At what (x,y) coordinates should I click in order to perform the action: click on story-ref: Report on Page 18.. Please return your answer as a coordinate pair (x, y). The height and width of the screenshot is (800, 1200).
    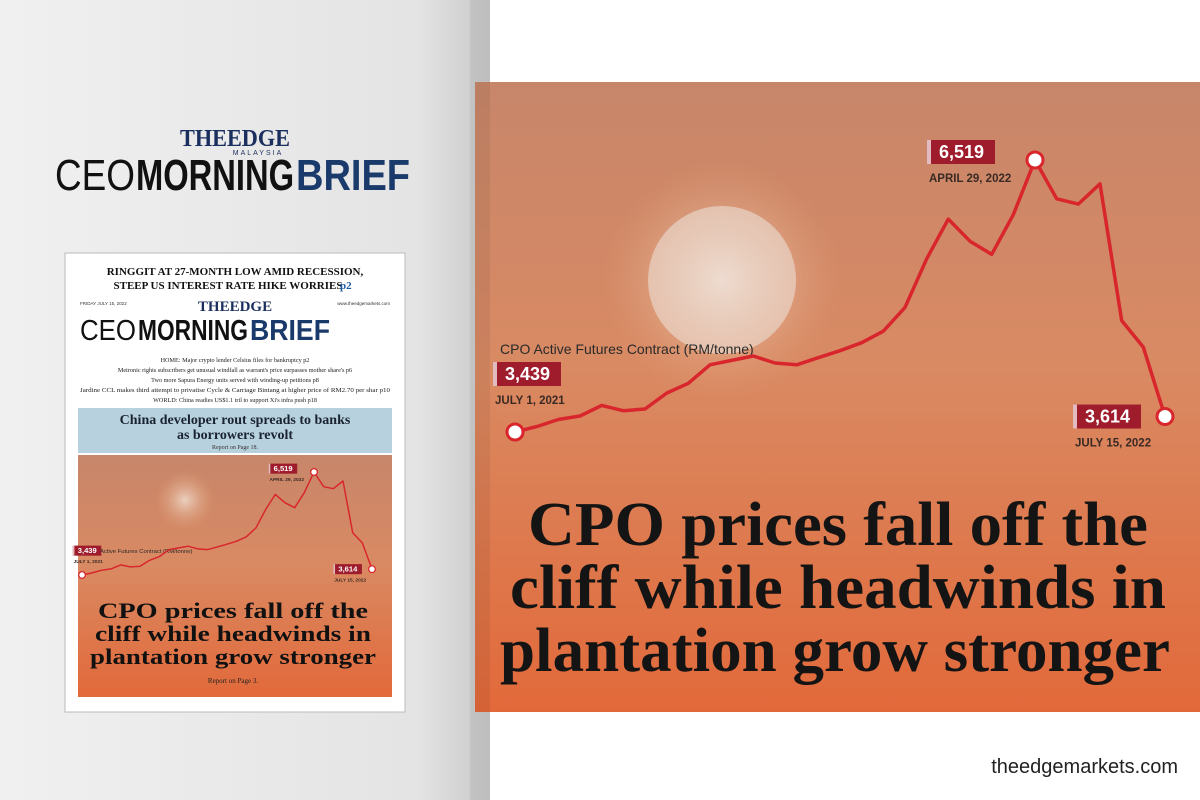
    Looking at the image, I should click on (235, 448).